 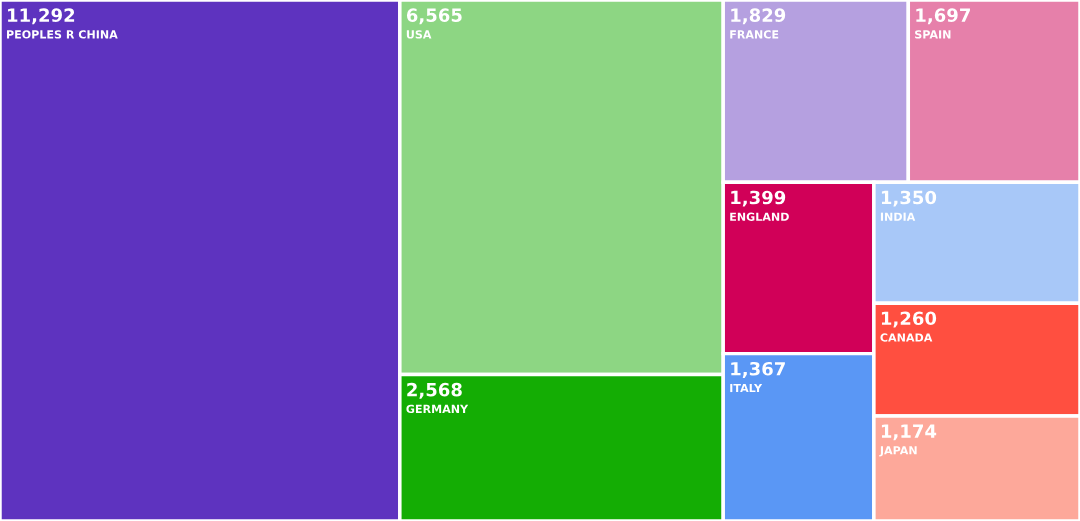 What do you see at coordinates (434, 390) in the screenshot?
I see `data-label: 2,568` at bounding box center [434, 390].